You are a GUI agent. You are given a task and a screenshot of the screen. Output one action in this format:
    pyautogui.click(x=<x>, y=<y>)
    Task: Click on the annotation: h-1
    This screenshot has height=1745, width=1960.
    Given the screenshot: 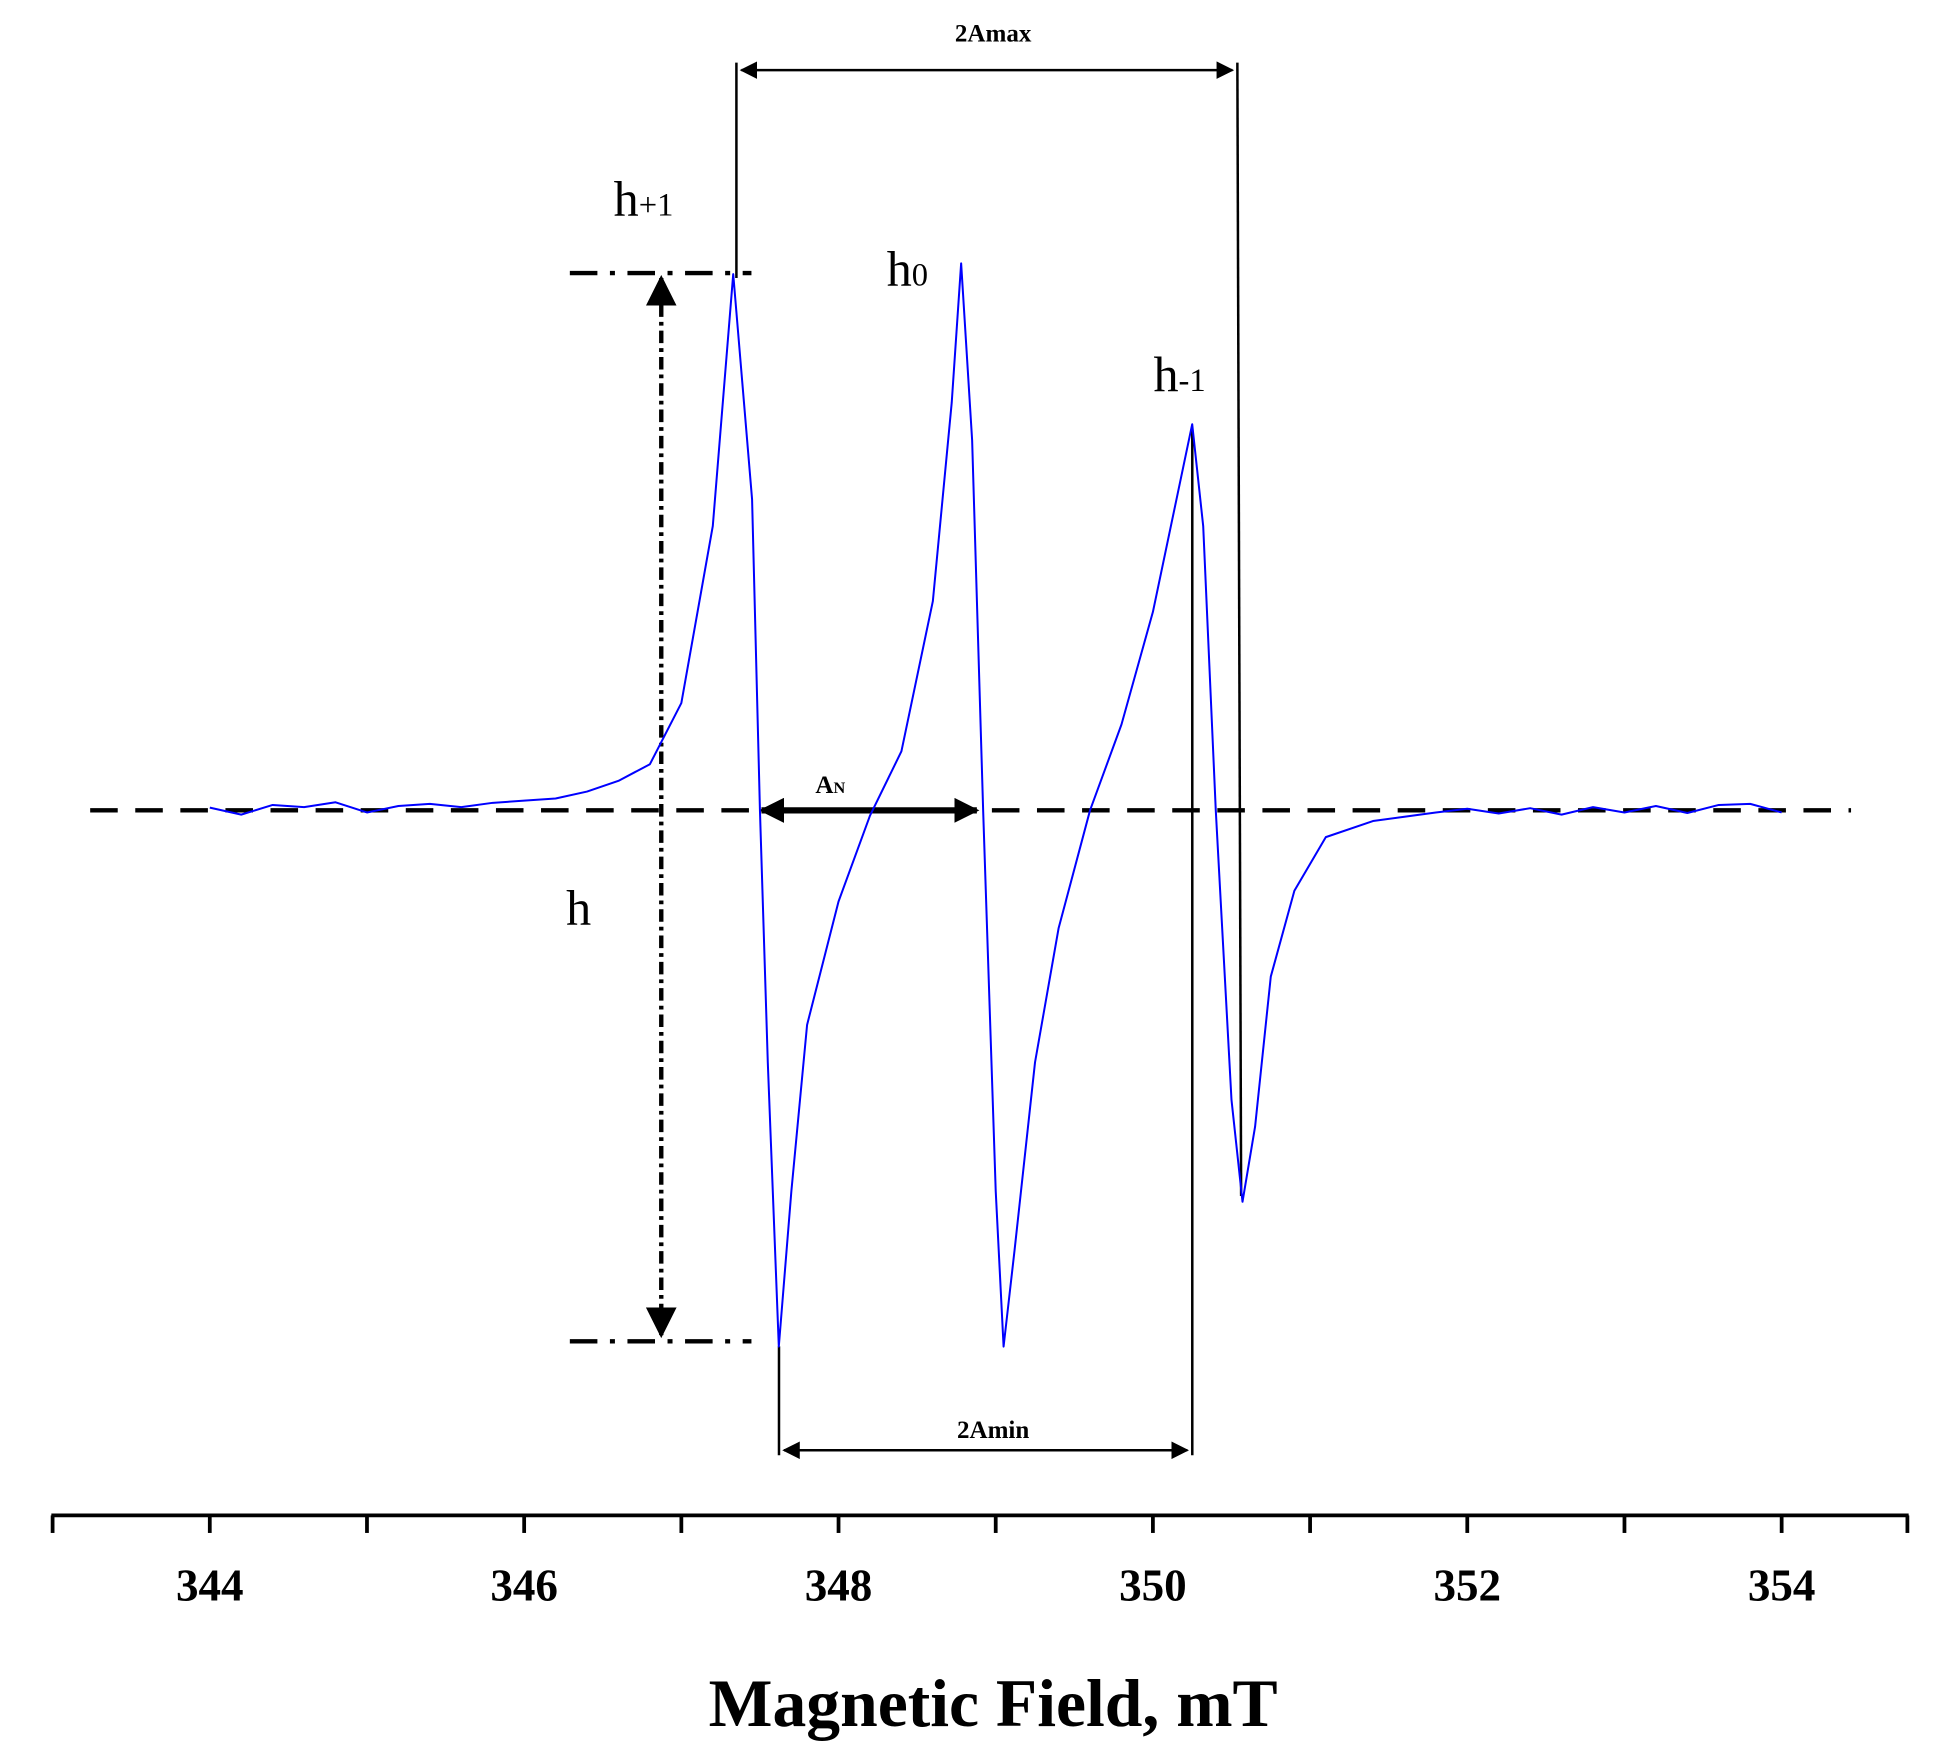 What is the action you would take?
    pyautogui.click(x=1179, y=374)
    